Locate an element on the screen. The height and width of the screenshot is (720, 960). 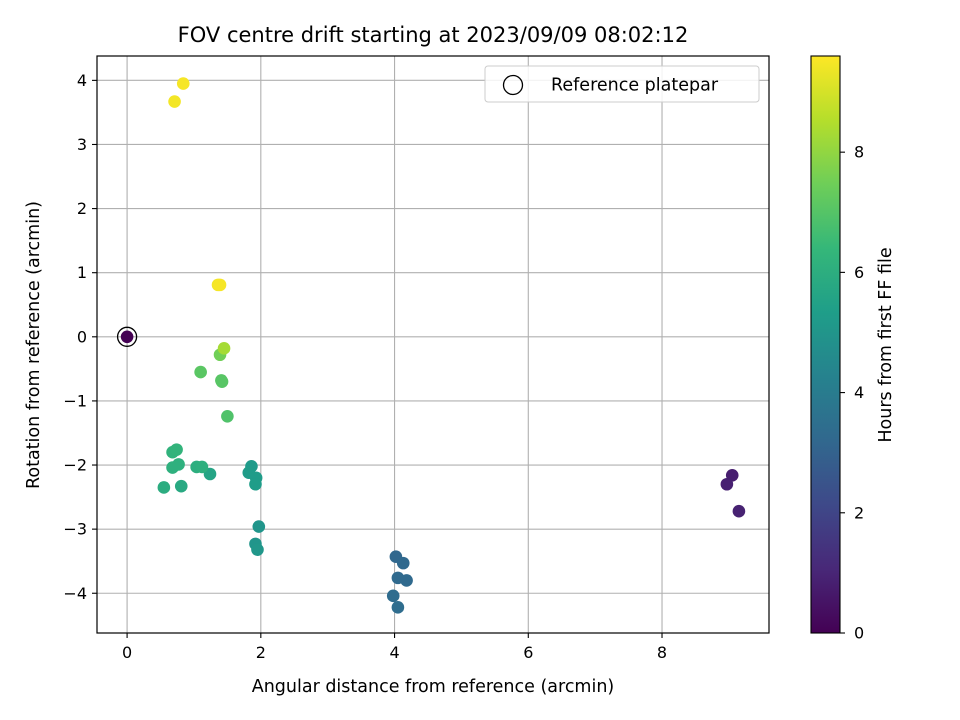
x-tick-label: 0 is located at coordinates (127, 652).